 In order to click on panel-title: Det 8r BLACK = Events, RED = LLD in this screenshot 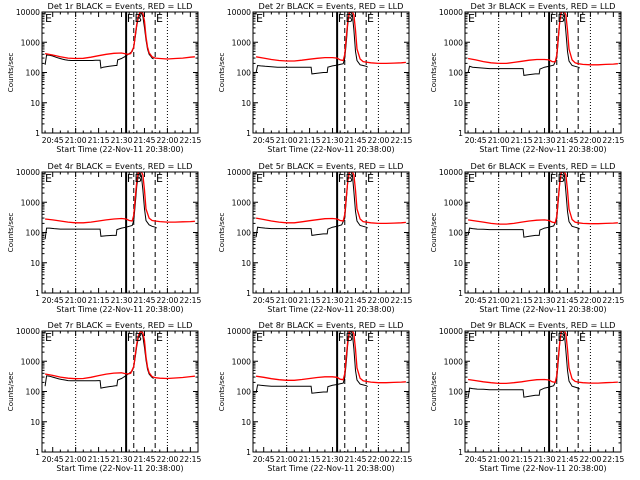, I will do `click(331, 325)`.